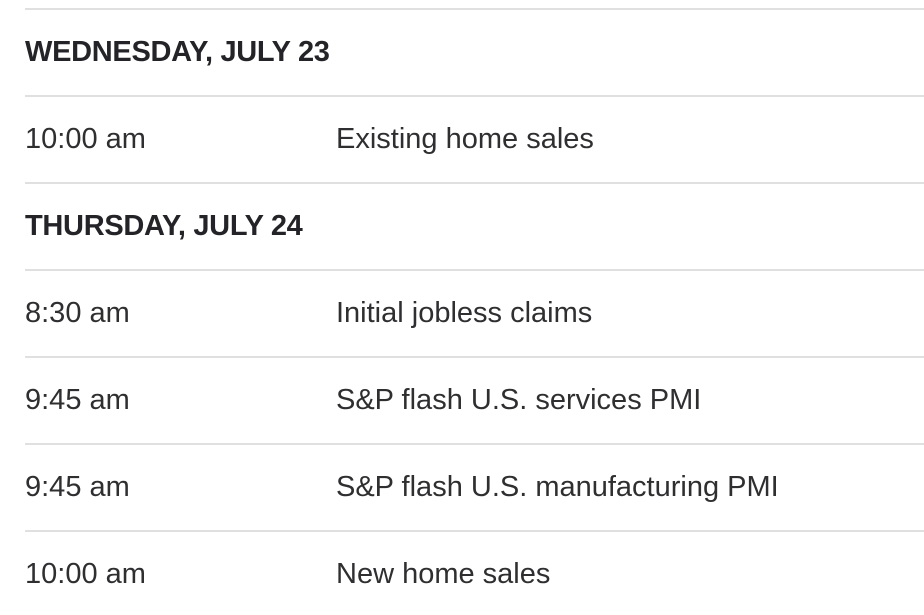 The height and width of the screenshot is (615, 924). Describe the element at coordinates (443, 574) in the screenshot. I see `event-name: New home sales` at that location.